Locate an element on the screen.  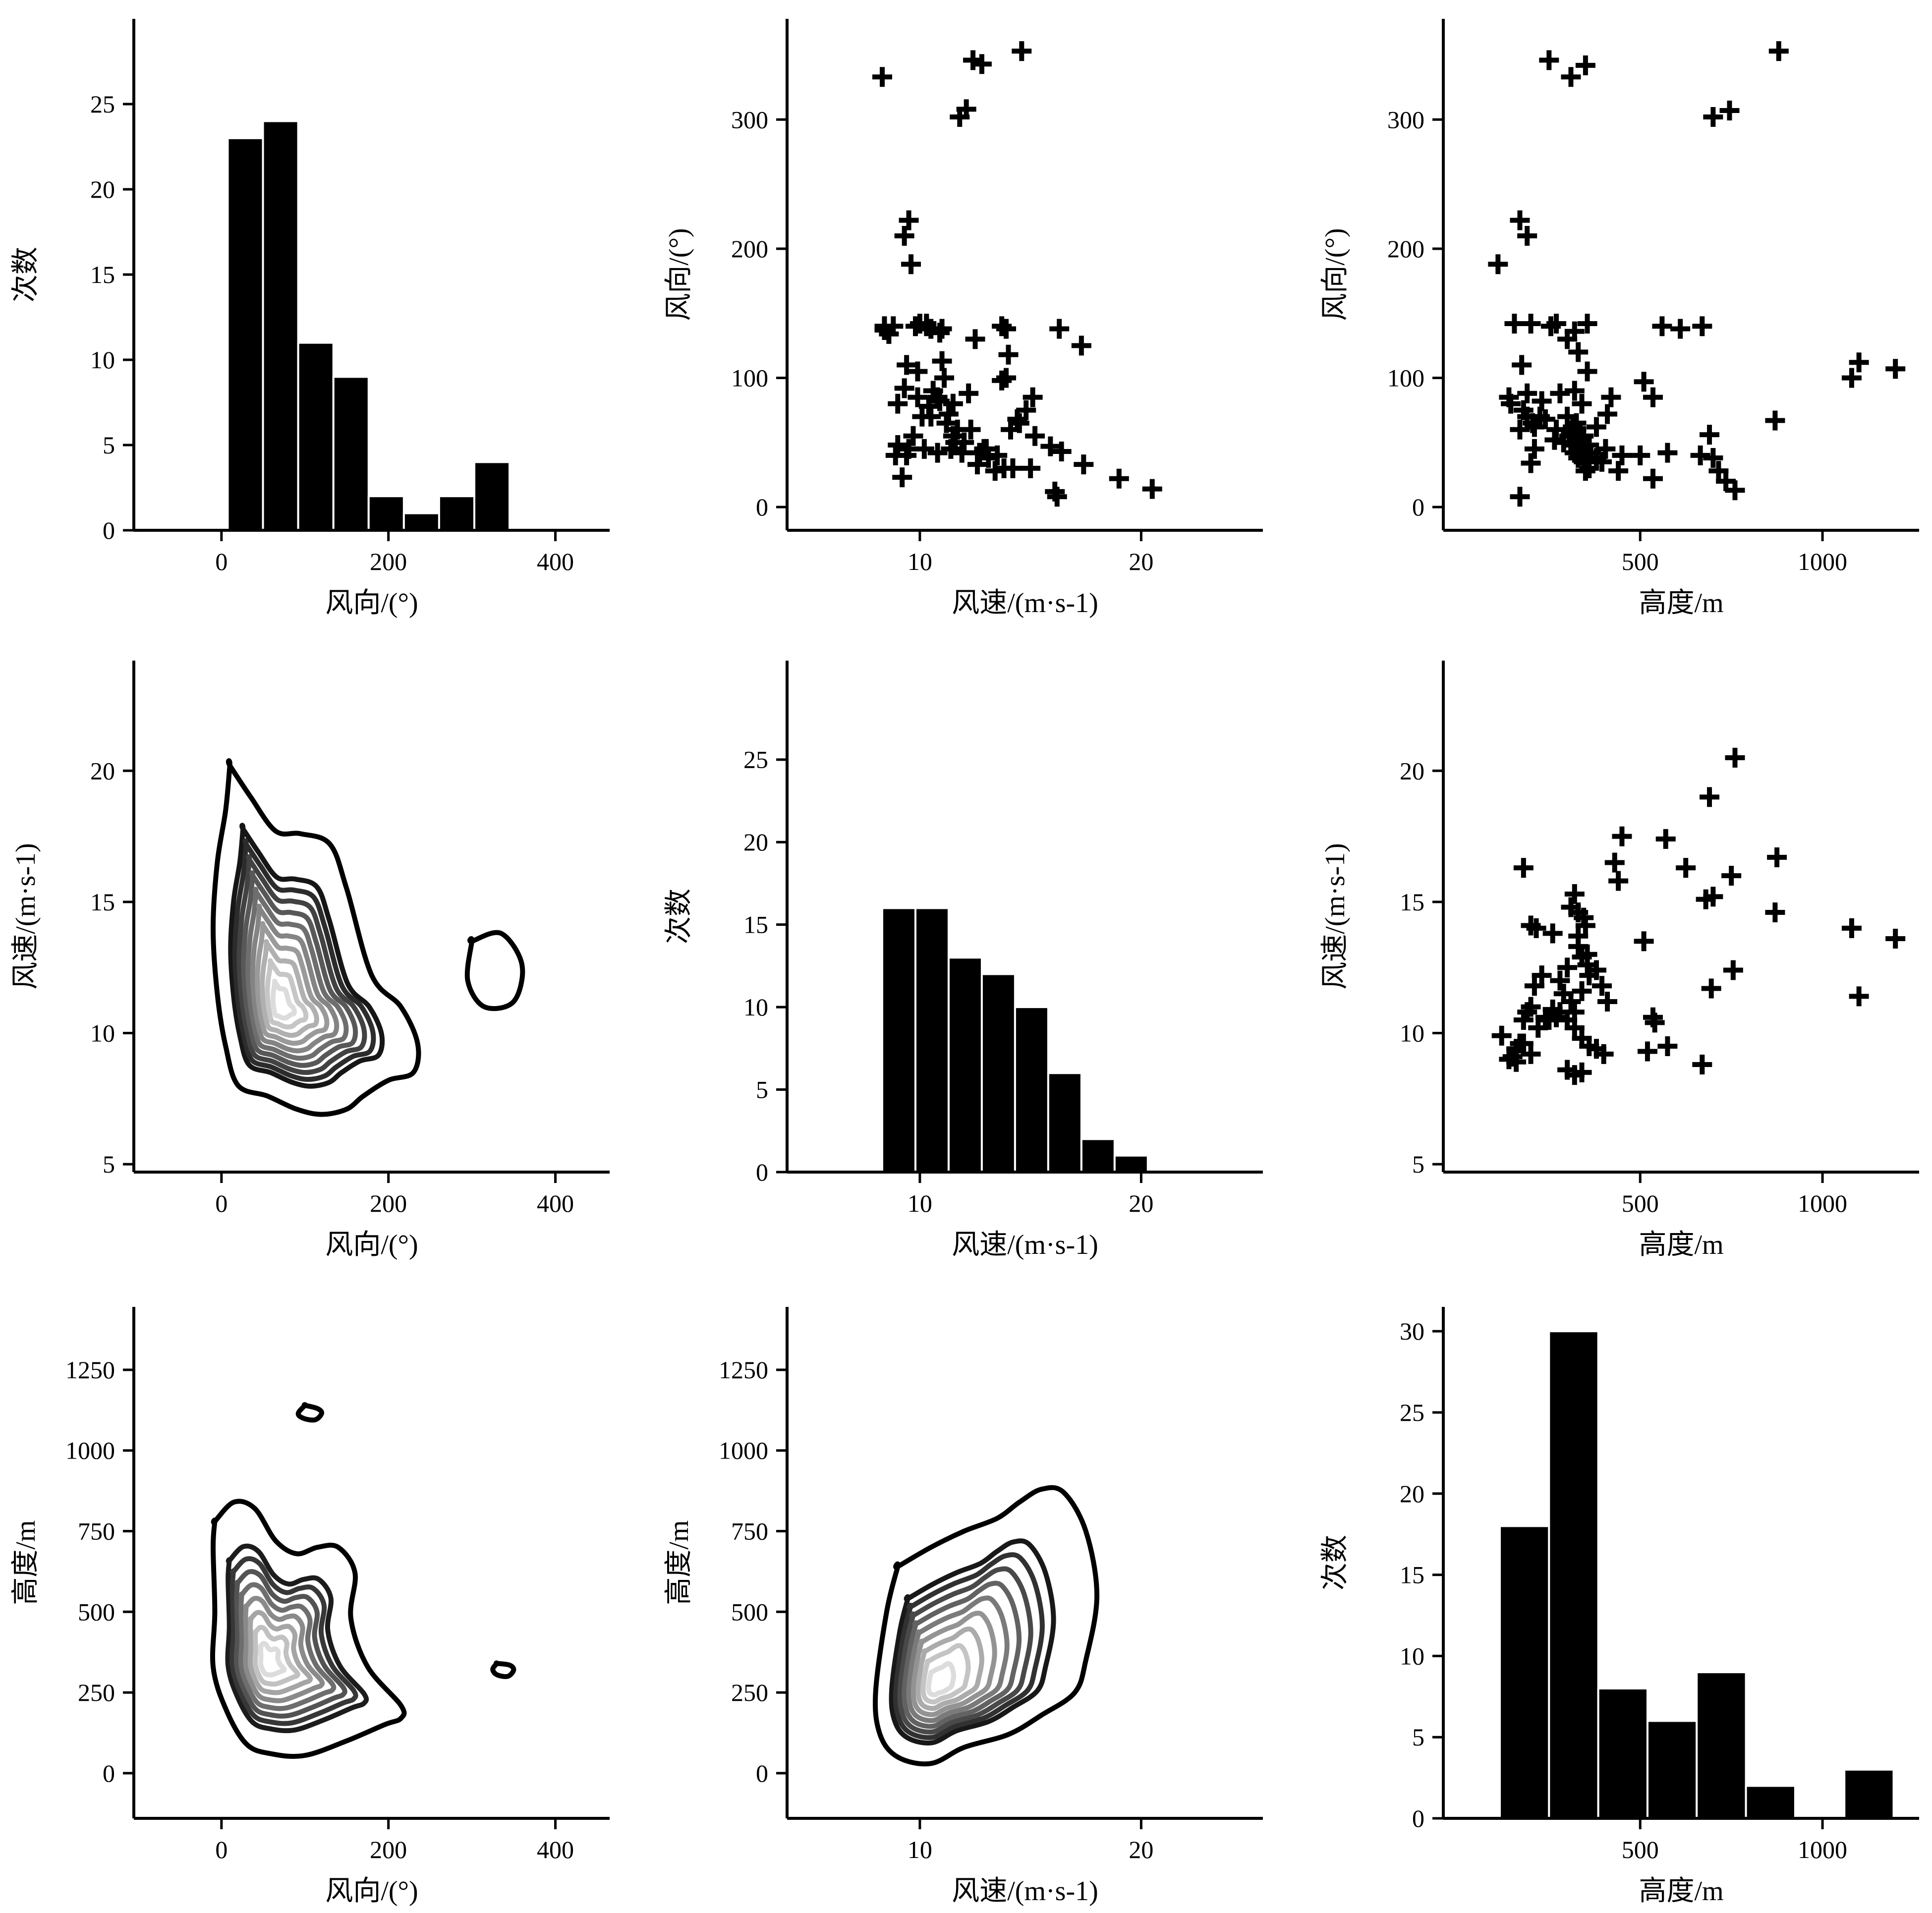
y-tick-label: 250 is located at coordinates (749, 1692).